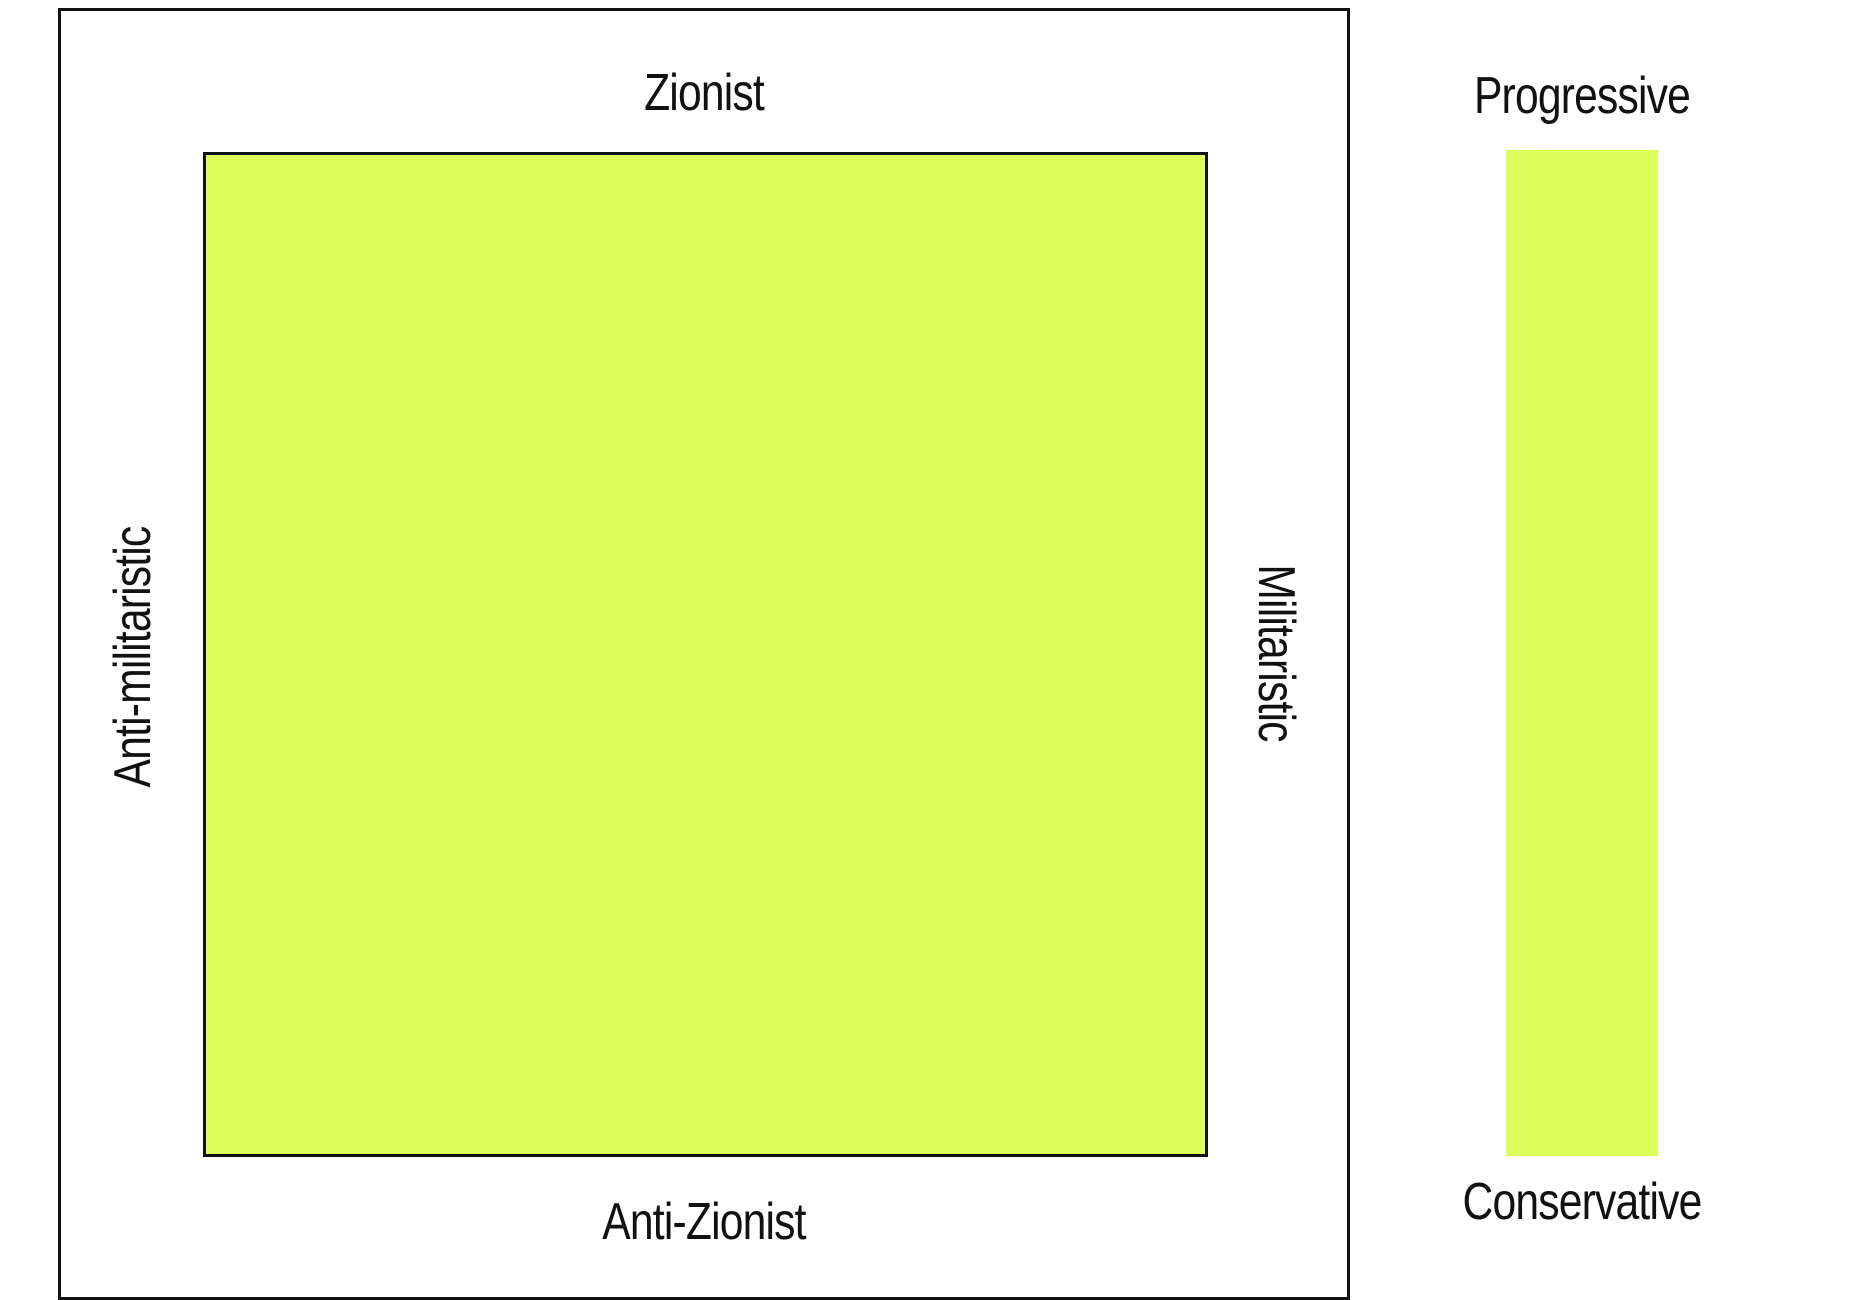 The width and height of the screenshot is (1850, 1300). What do you see at coordinates (133, 657) in the screenshot?
I see `compass-left-label: Anti-militaristic` at bounding box center [133, 657].